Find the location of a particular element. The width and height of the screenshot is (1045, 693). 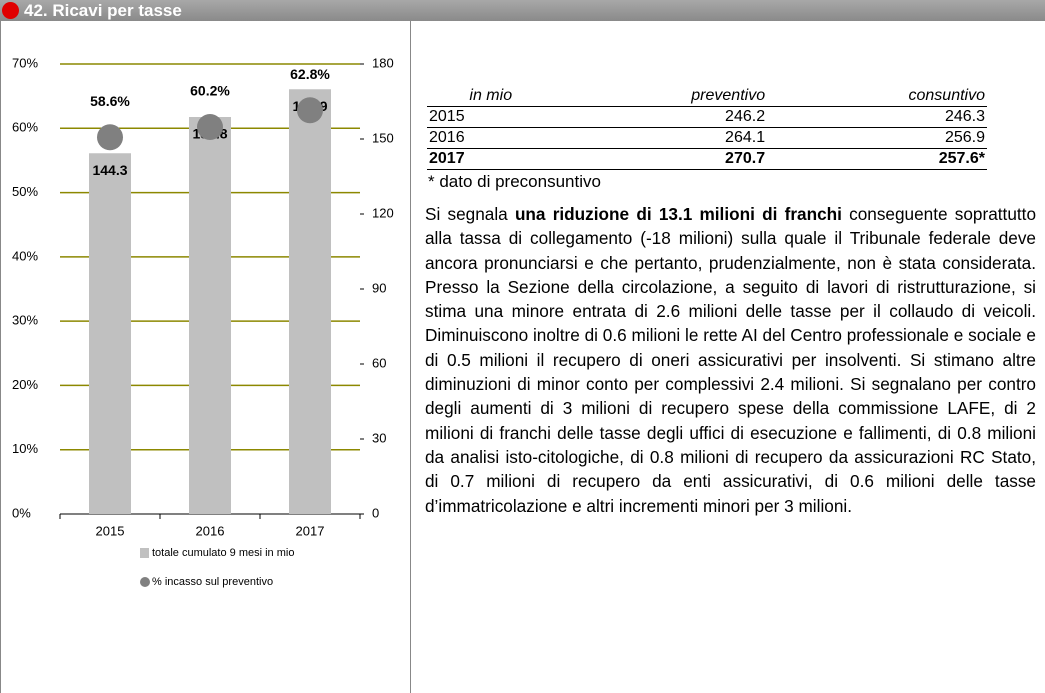

table-cell: 2016 is located at coordinates (491, 138).